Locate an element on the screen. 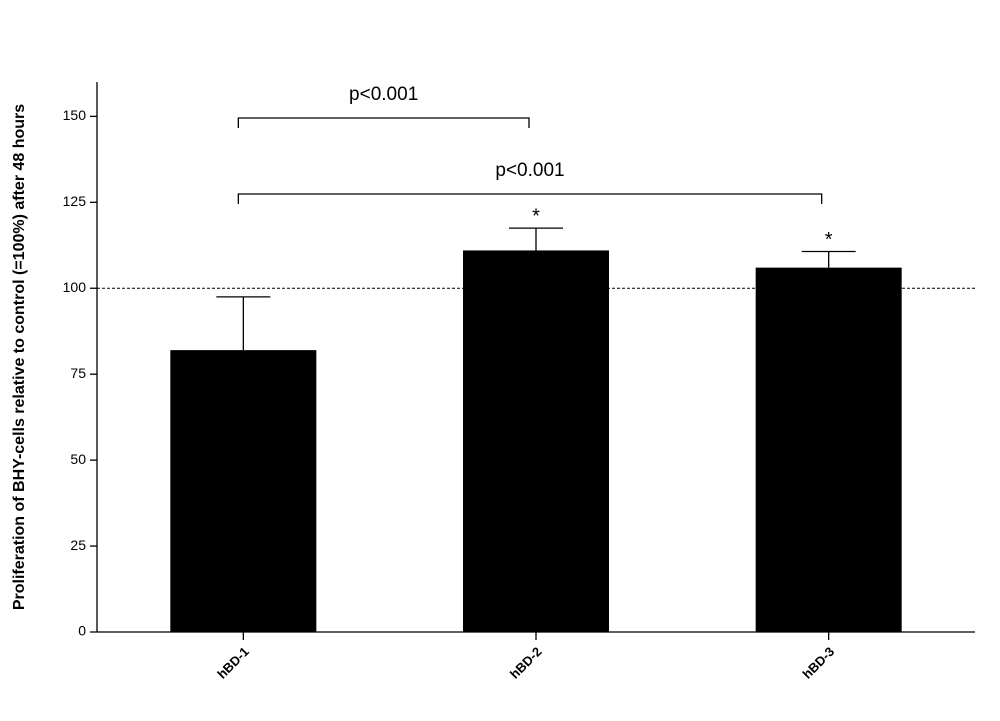  x-tick-label: hBD-2 is located at coordinates (526, 663).